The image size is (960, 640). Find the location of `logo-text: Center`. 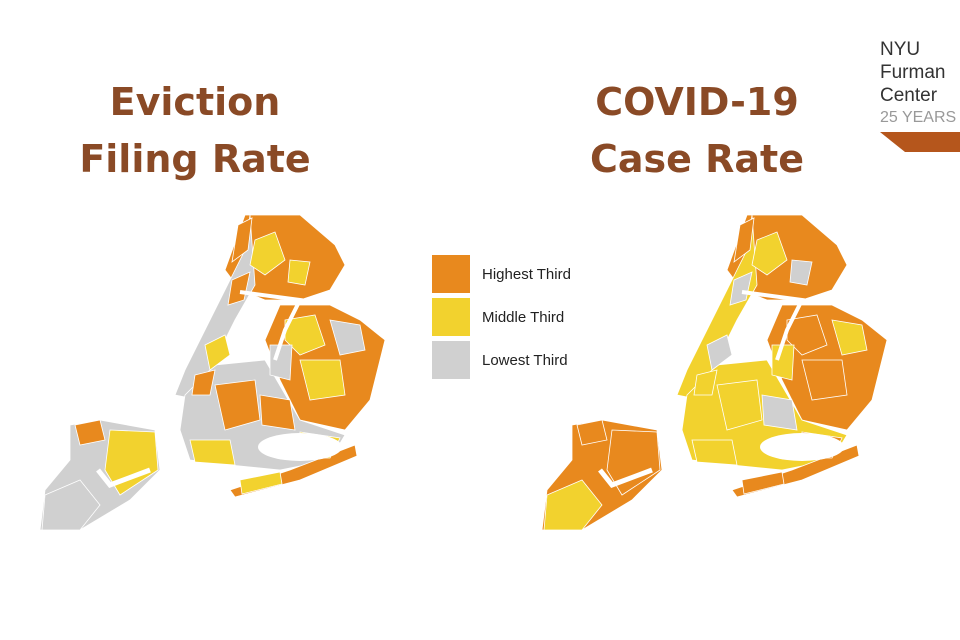

logo-text: Center is located at coordinates (909, 95).